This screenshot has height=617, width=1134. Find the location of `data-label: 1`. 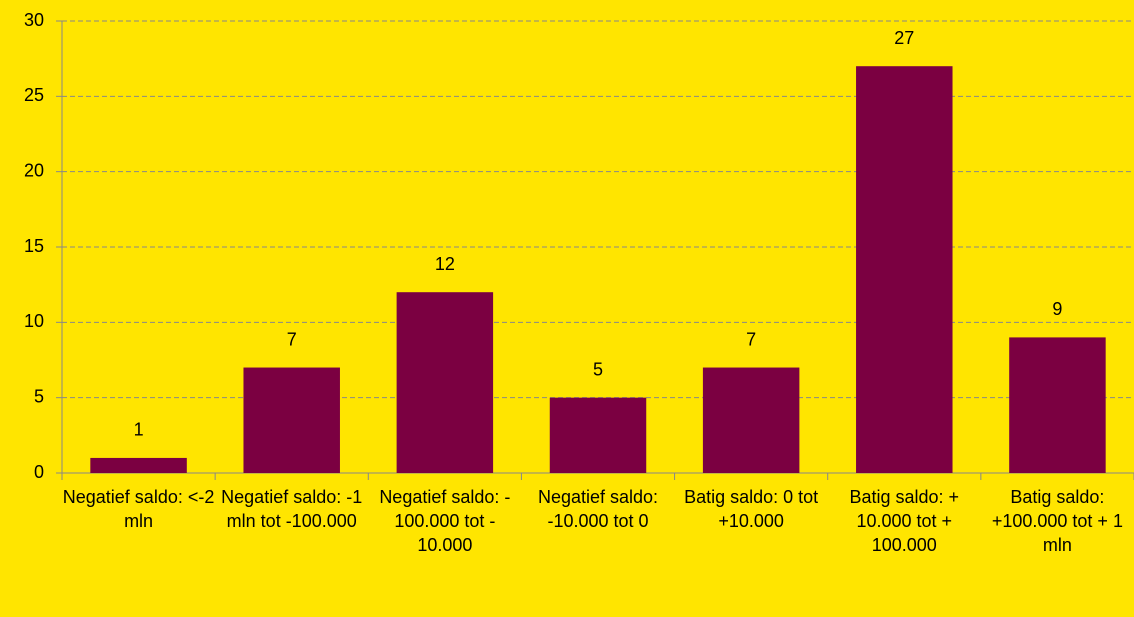

data-label: 1 is located at coordinates (139, 430).